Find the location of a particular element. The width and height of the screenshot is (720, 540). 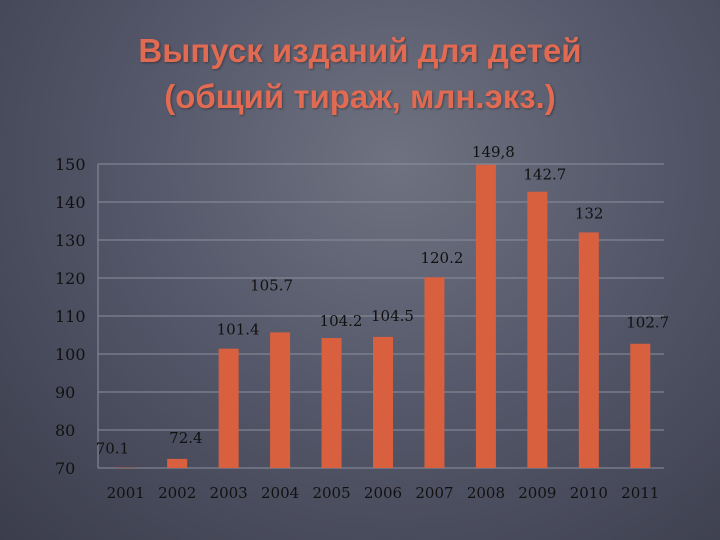

bar-2004 is located at coordinates (280, 400).